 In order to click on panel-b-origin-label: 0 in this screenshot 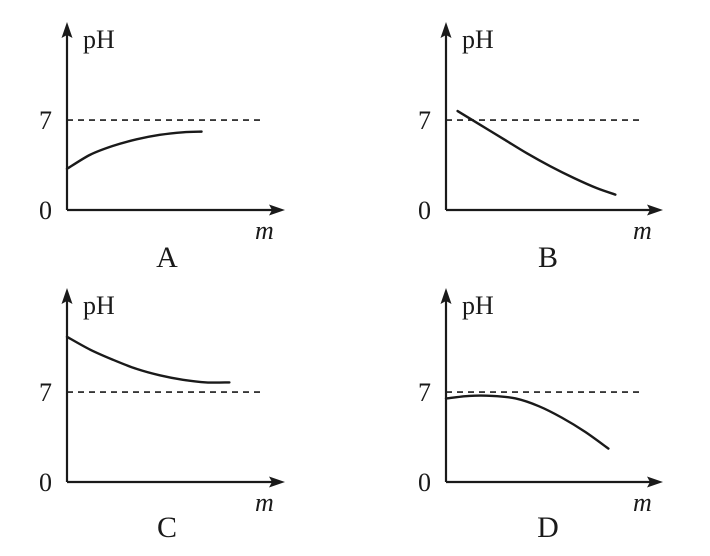, I will do `click(424, 210)`.